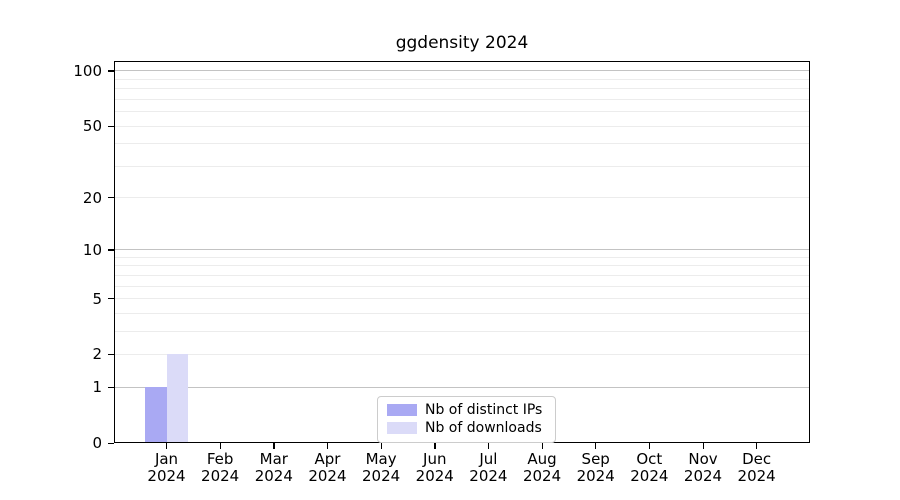 This screenshot has width=900, height=500. What do you see at coordinates (97, 354) in the screenshot?
I see `y-tick-label: 2` at bounding box center [97, 354].